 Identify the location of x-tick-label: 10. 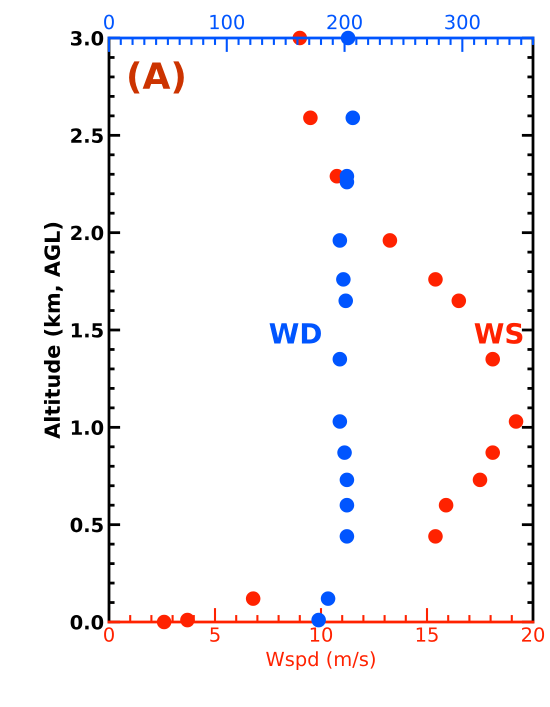
(321, 634).